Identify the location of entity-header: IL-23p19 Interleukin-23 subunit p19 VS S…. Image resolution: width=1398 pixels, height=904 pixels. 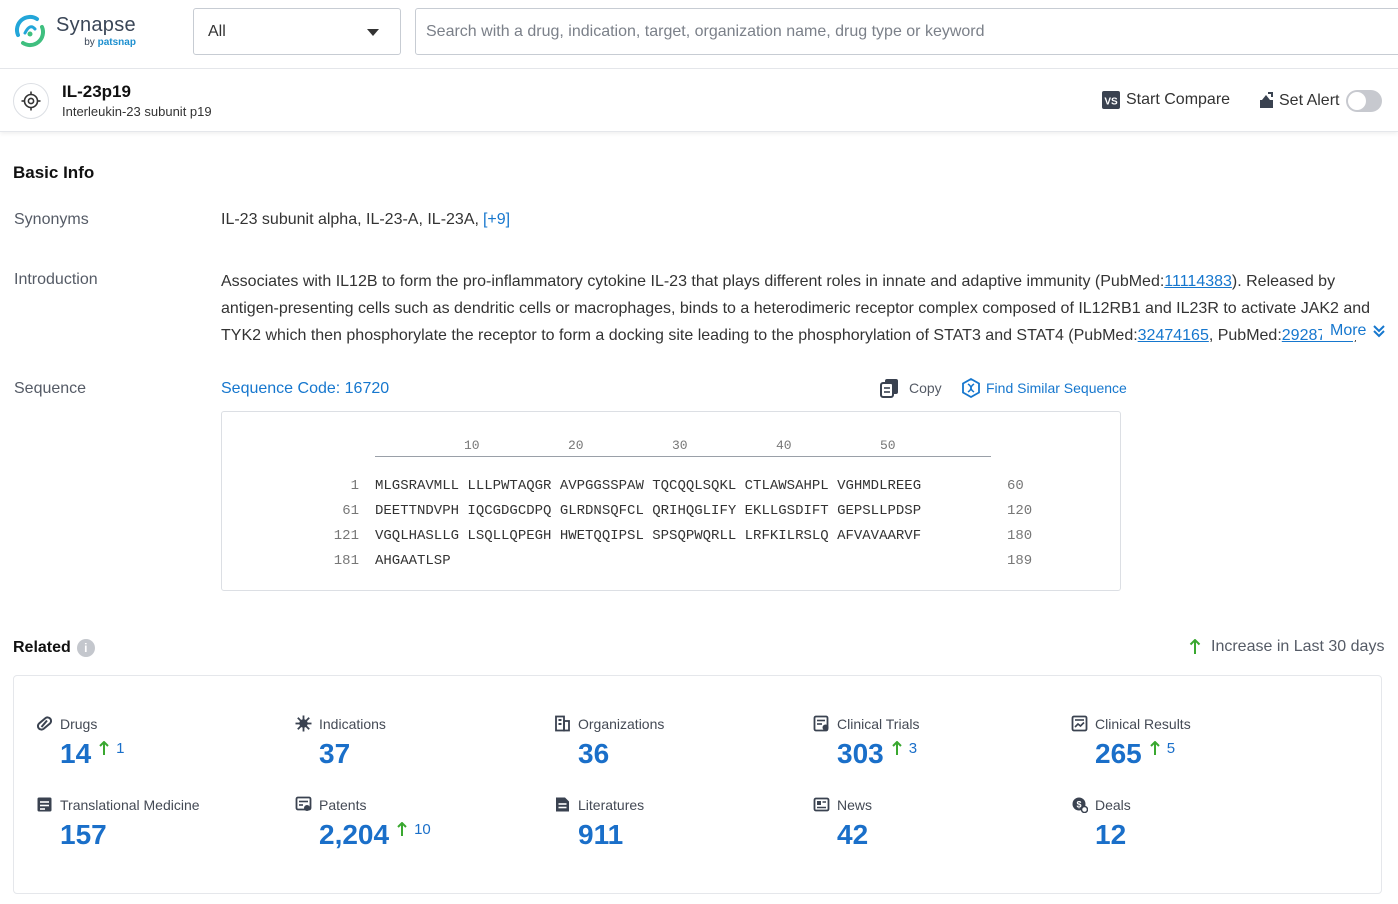
(699, 100).